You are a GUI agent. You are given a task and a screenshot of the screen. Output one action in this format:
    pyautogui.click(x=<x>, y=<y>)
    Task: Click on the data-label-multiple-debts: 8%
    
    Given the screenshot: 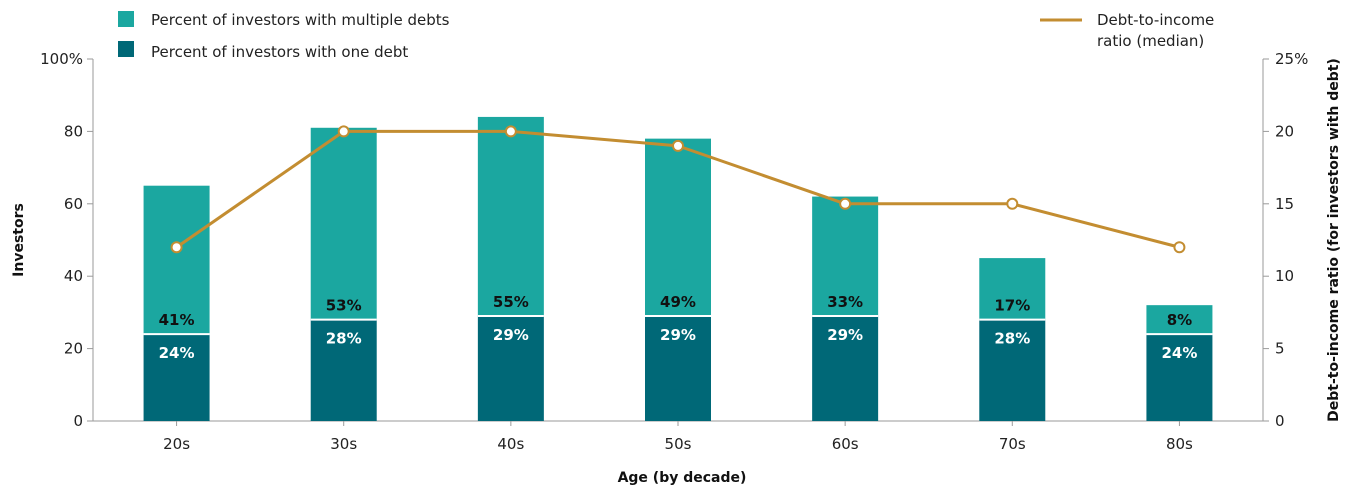 What is the action you would take?
    pyautogui.click(x=1179, y=320)
    